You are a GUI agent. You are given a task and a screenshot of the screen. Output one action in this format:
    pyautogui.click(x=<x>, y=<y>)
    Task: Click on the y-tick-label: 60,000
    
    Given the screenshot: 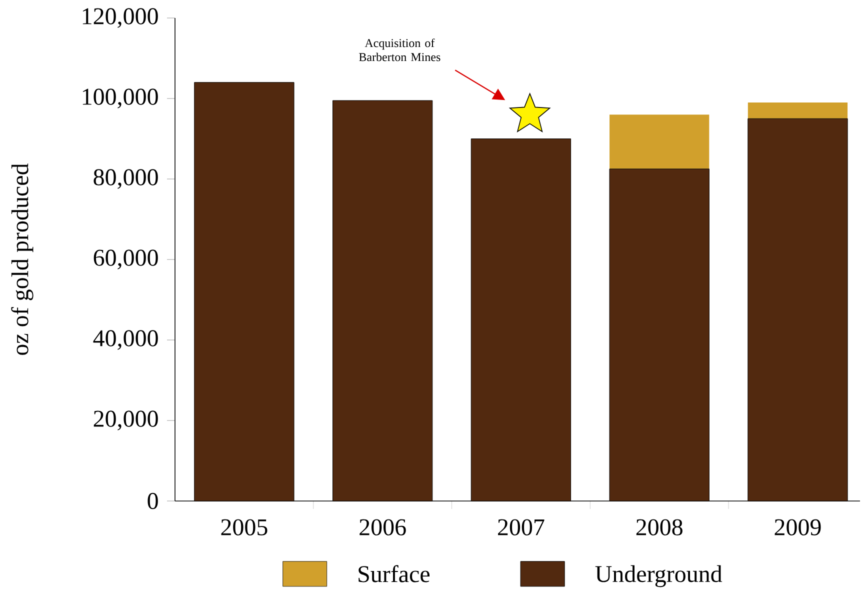 What is the action you would take?
    pyautogui.click(x=126, y=260)
    